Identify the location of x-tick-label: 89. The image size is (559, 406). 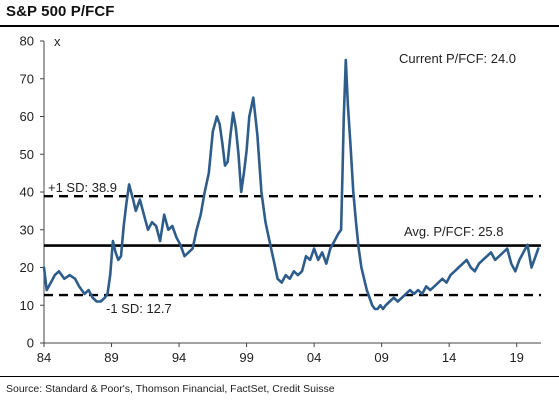
(111, 357).